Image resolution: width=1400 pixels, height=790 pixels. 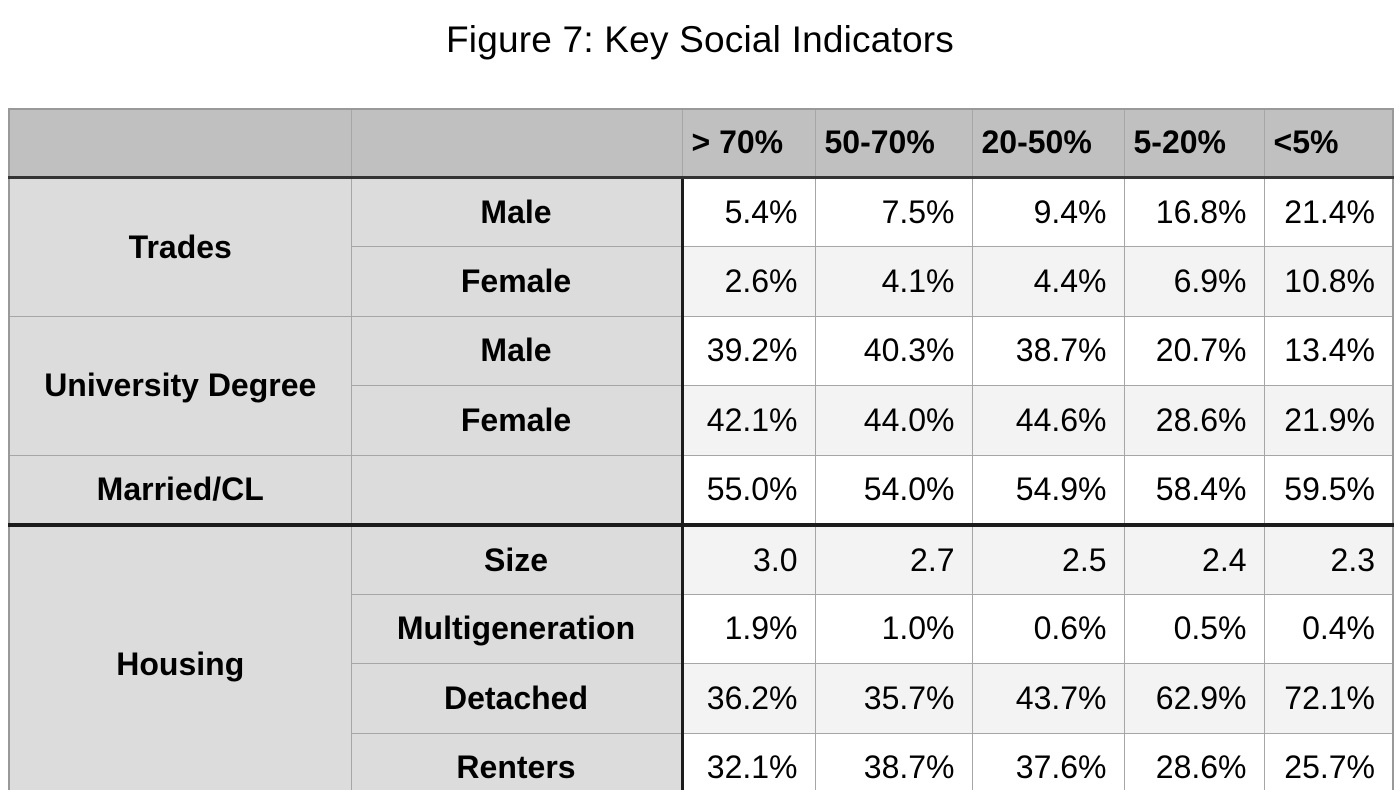 I want to click on table-row: Married/CL 55.0% 54.0% 54.9% 58.4% 59.5%, so click(x=701, y=489).